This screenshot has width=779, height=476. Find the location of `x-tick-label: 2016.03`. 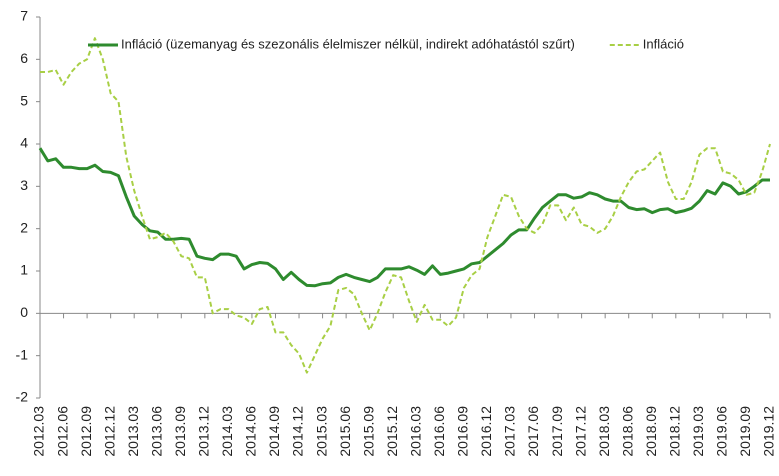

x-tick-label: 2016.03 is located at coordinates (415, 431).